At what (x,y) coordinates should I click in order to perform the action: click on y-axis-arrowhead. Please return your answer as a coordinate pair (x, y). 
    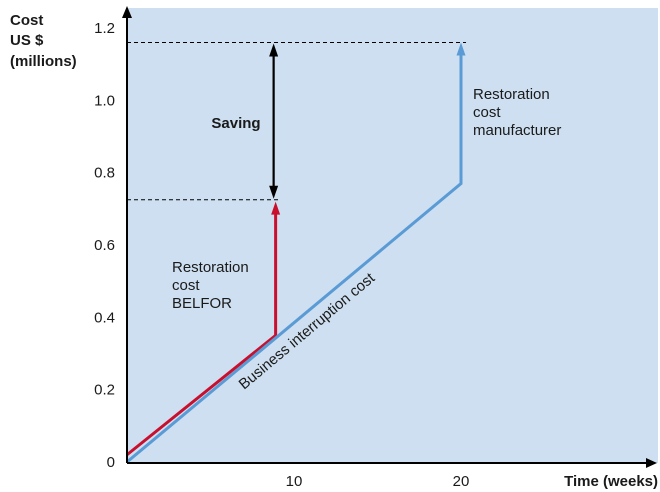
    Looking at the image, I should click on (127, 12).